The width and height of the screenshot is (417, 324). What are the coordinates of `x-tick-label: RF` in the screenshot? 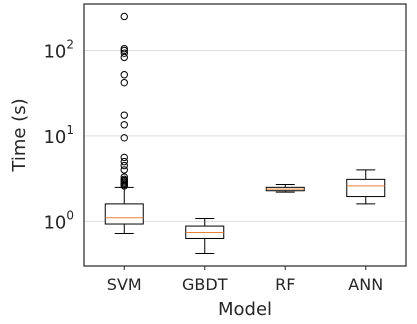 It's located at (285, 284).